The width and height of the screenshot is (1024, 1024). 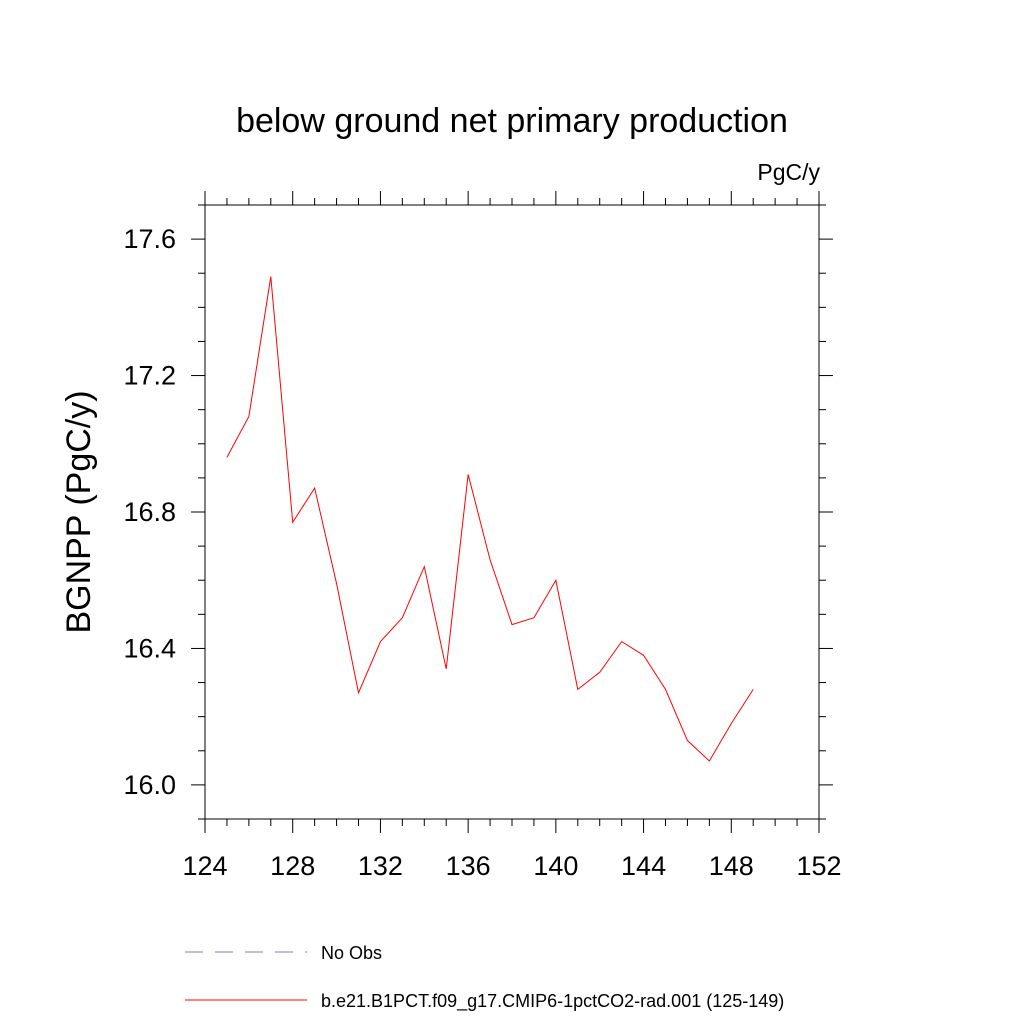 What do you see at coordinates (788, 172) in the screenshot?
I see `units-label: PgC/y` at bounding box center [788, 172].